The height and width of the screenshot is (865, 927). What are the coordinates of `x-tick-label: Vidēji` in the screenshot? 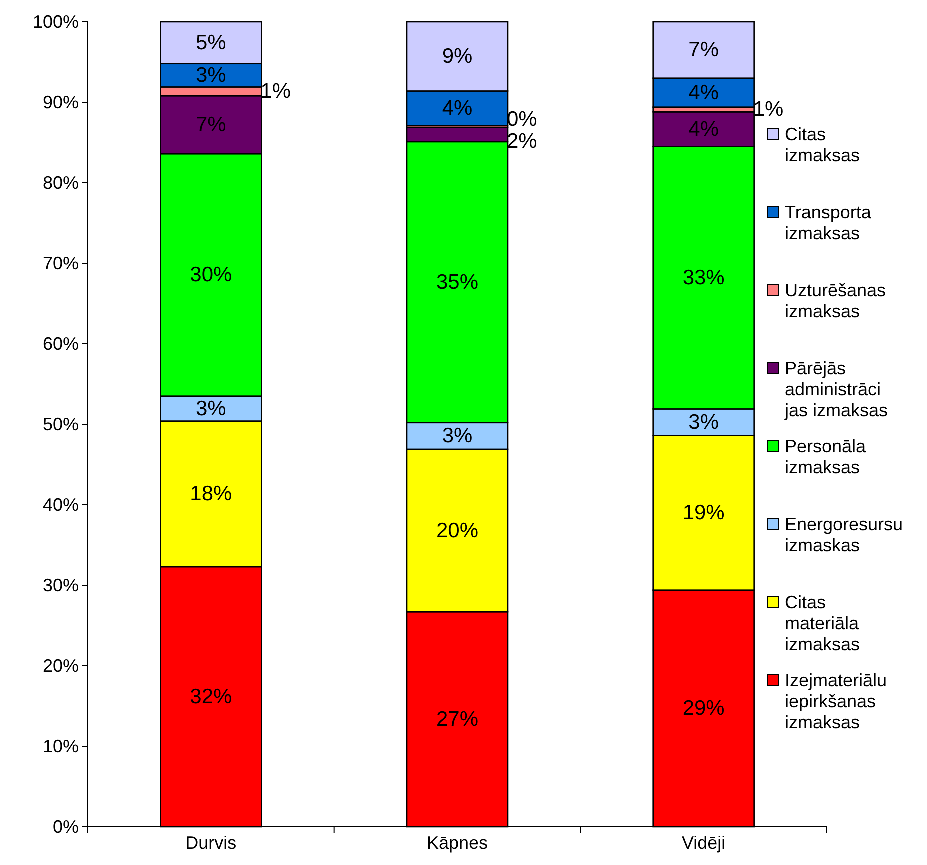 It's located at (704, 843).